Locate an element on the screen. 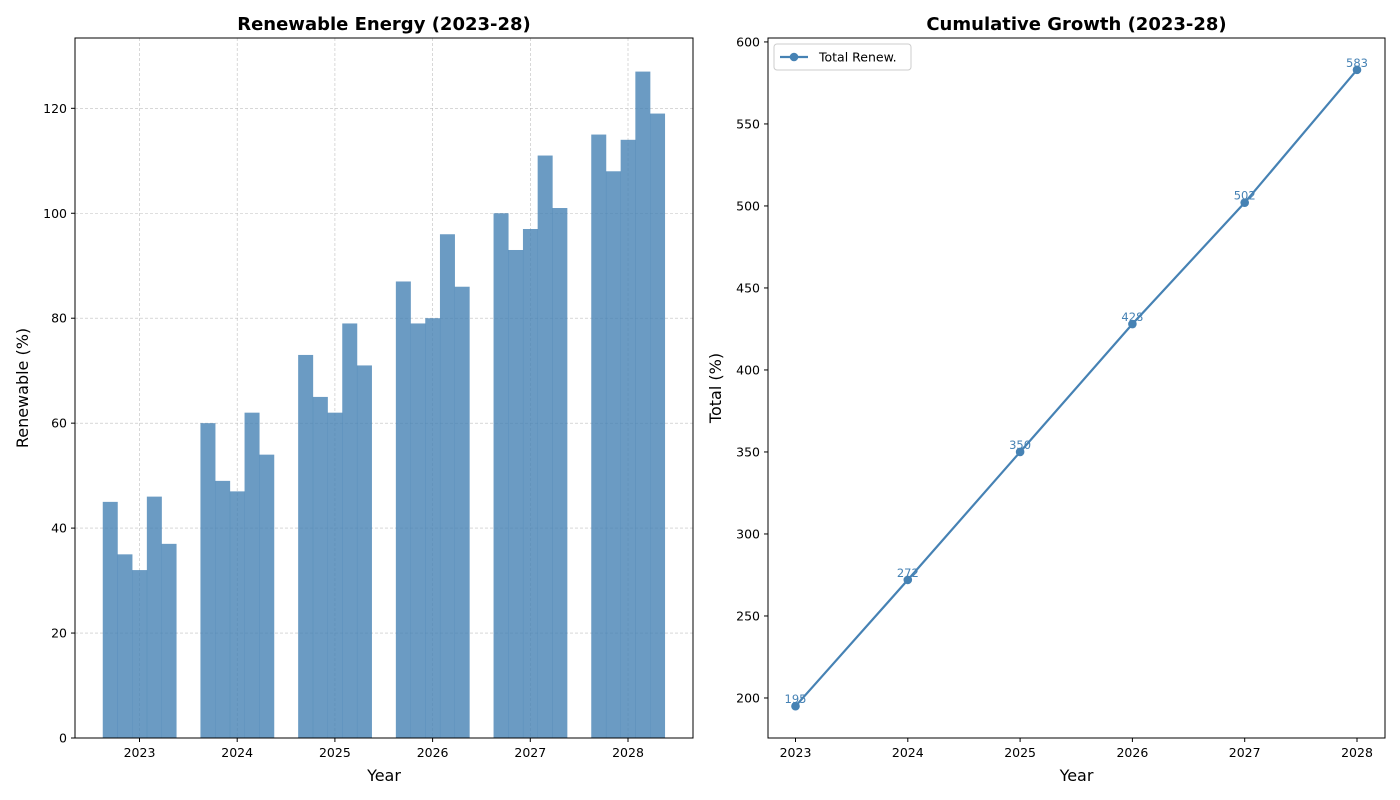  y-tick-label: 20 is located at coordinates (59, 633).